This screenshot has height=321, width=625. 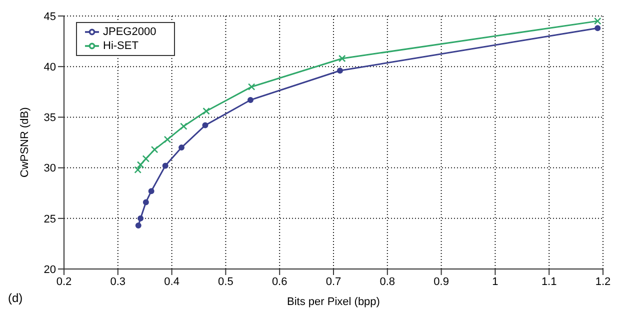 I want to click on x-tick-label: 1.1, so click(x=549, y=282).